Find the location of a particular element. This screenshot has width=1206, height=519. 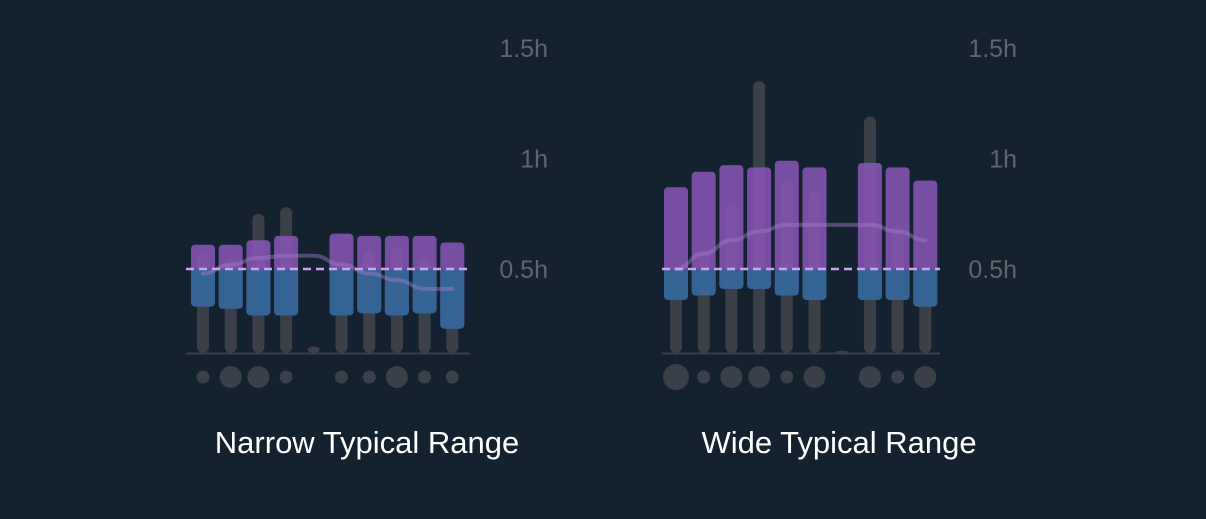

chart-title-narrow: Narrow Typical Range is located at coordinates (367, 442).